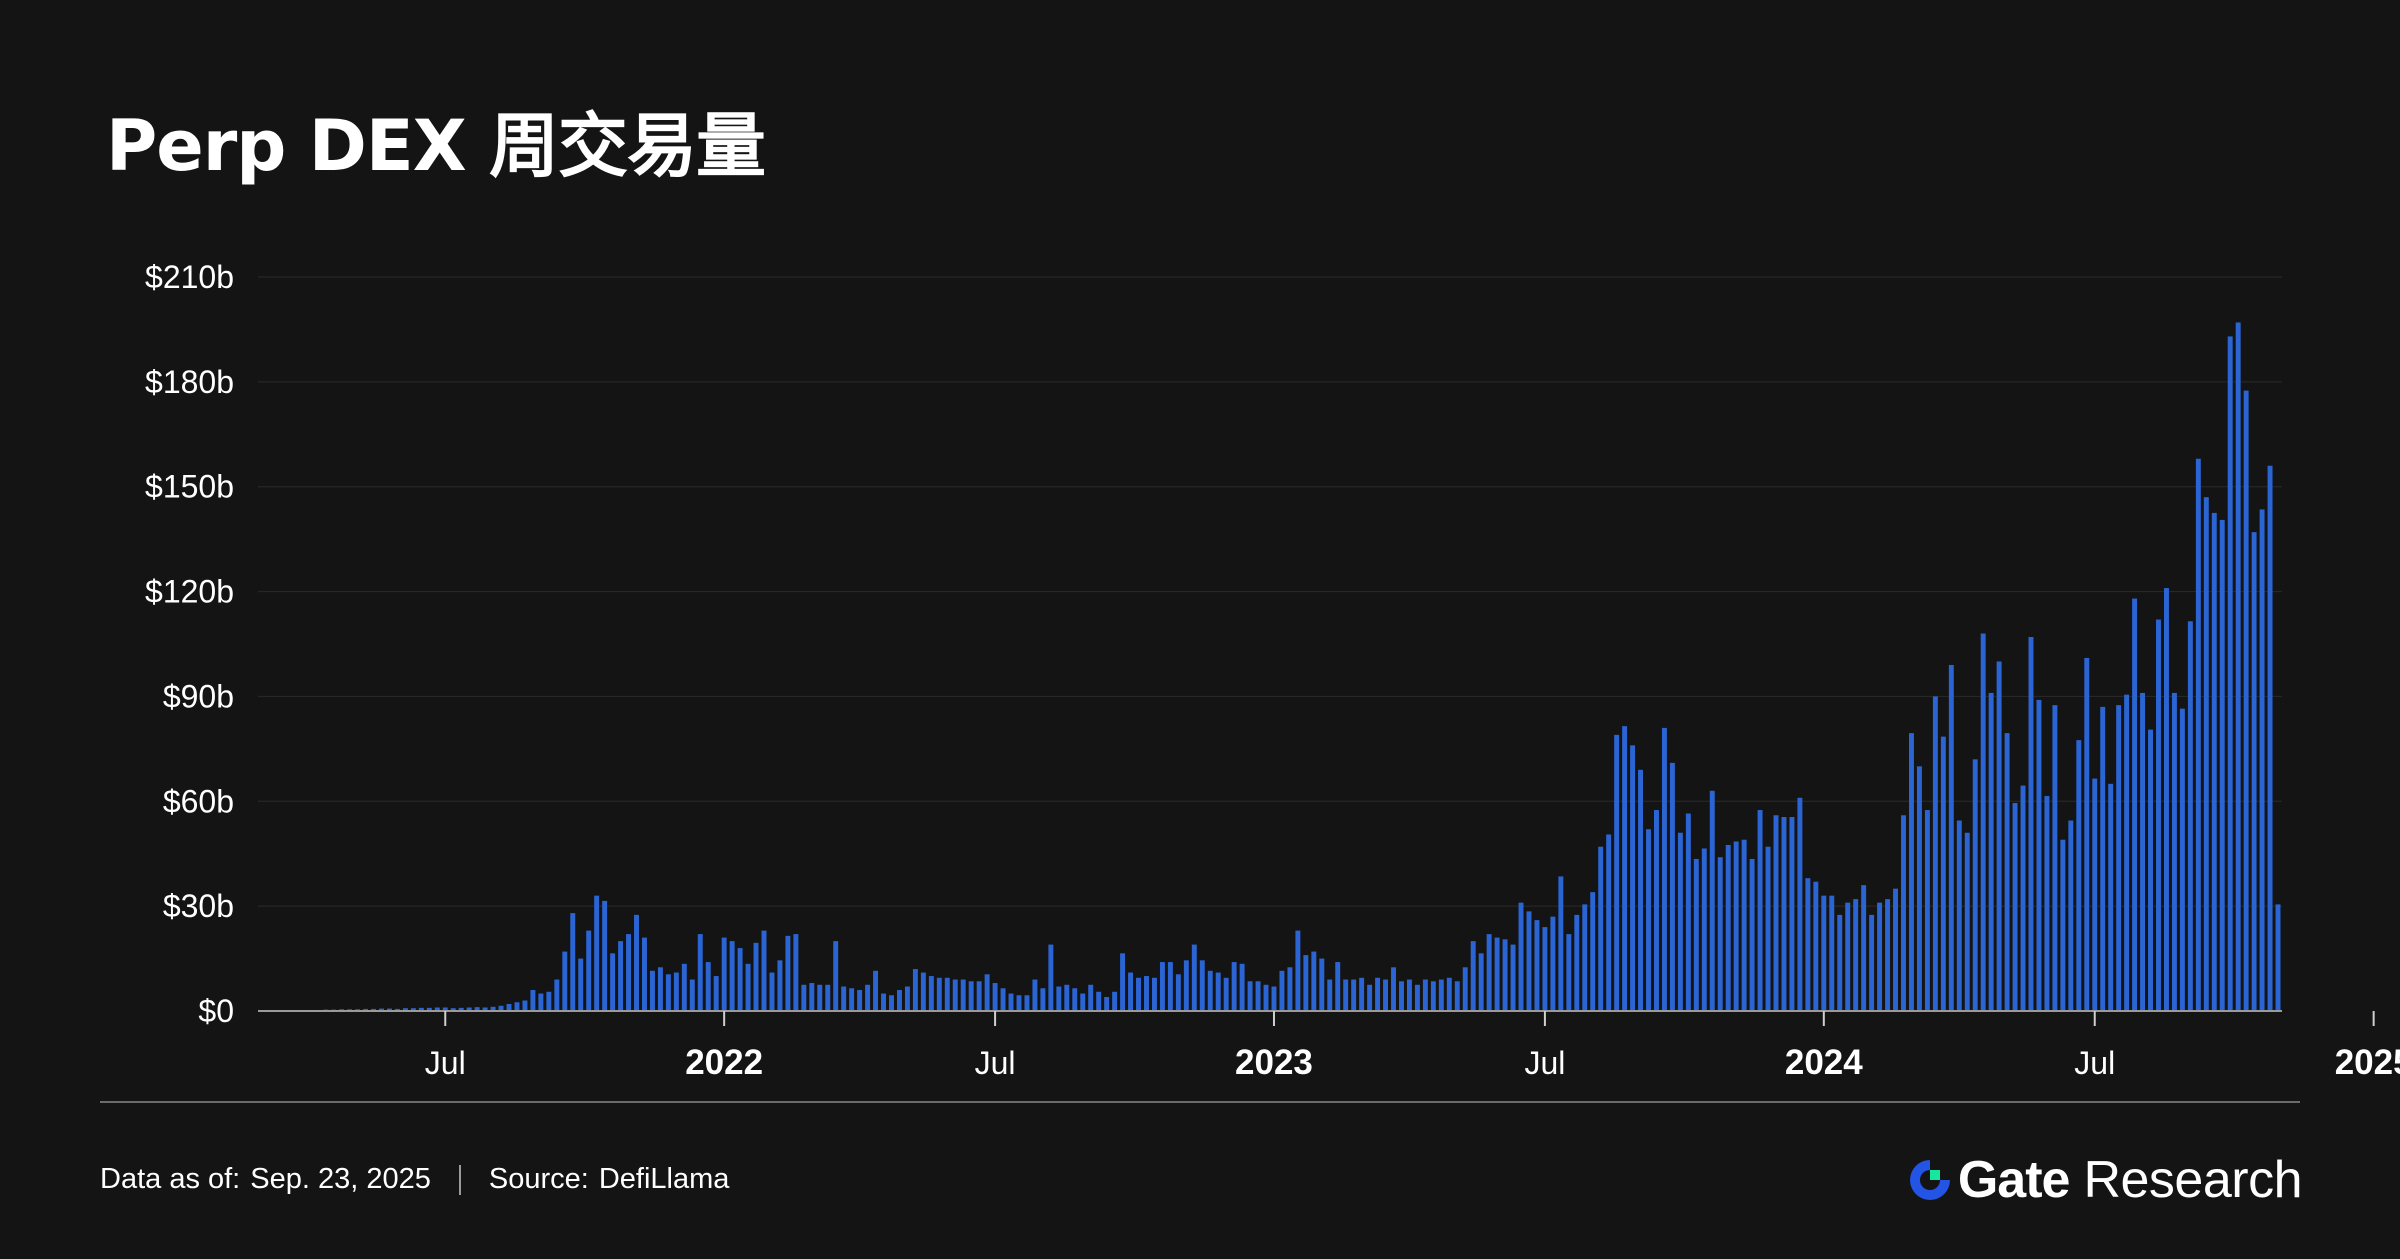  I want to click on footer-separator, so click(459, 1179).